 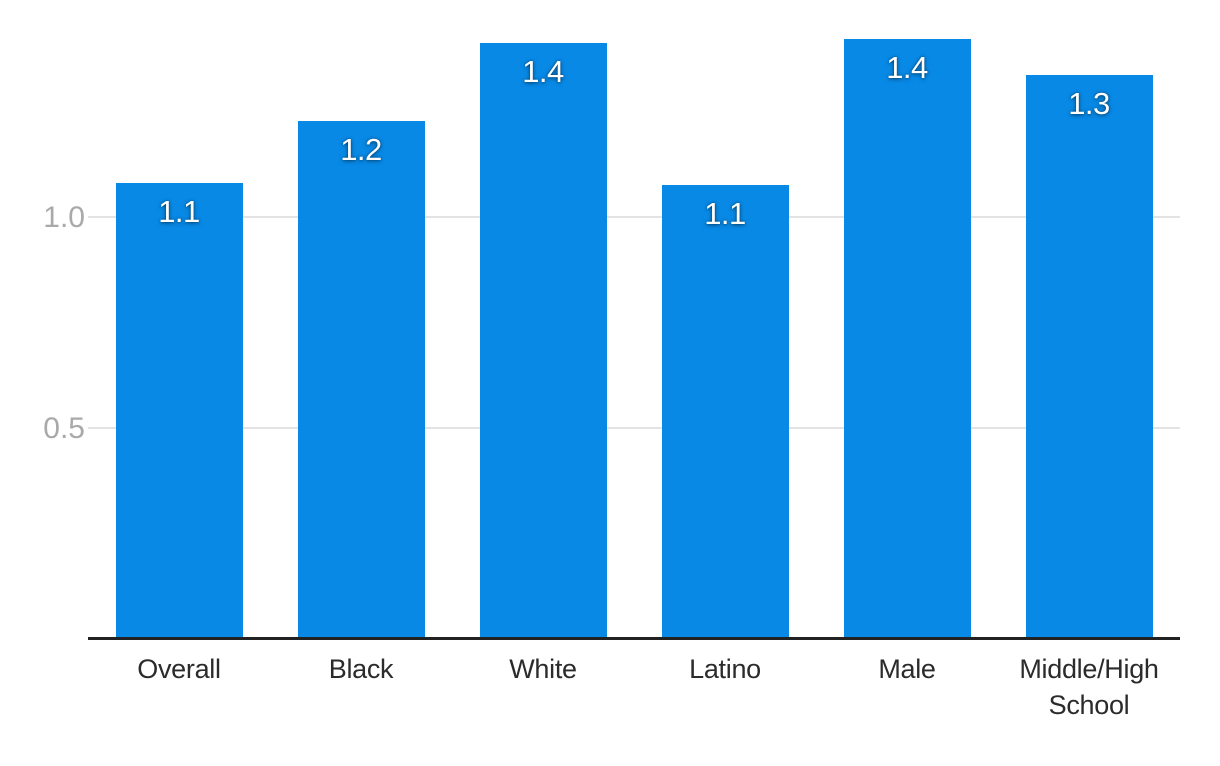 What do you see at coordinates (361, 669) in the screenshot?
I see `x-category-label: Black` at bounding box center [361, 669].